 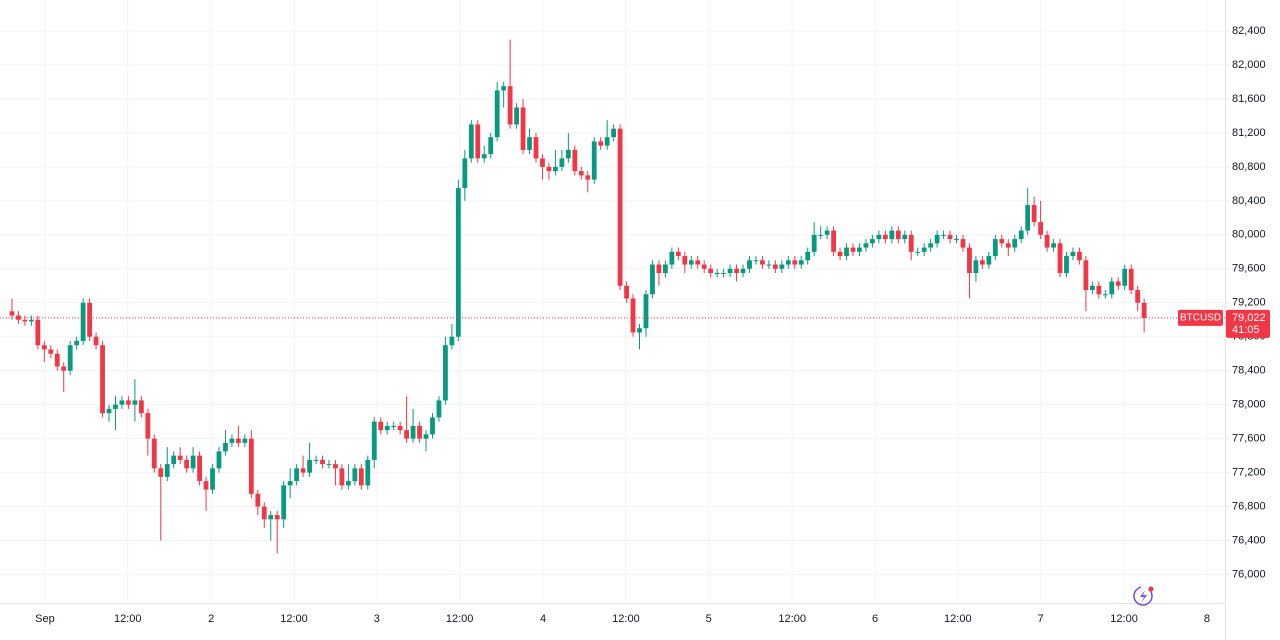 What do you see at coordinates (543, 619) in the screenshot?
I see `x-tick-label: 4` at bounding box center [543, 619].